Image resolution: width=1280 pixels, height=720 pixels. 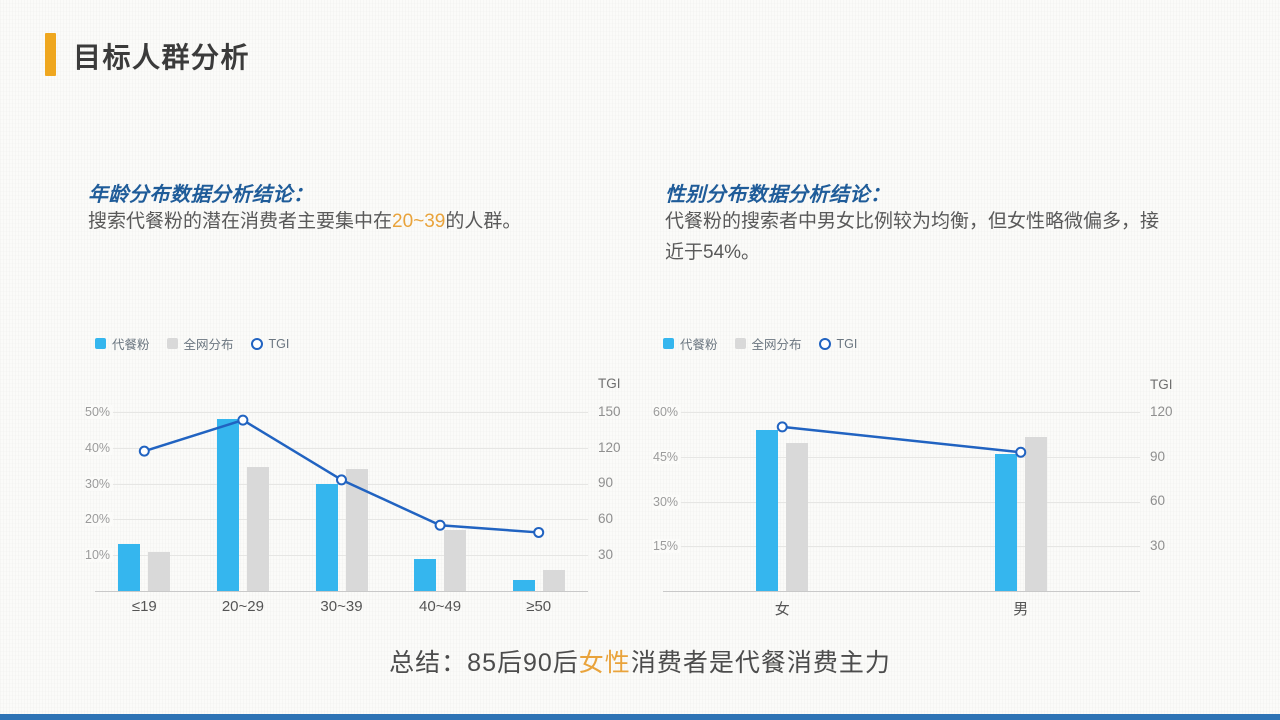 I want to click on x-axis-category-label: 30~39, so click(x=341, y=606).